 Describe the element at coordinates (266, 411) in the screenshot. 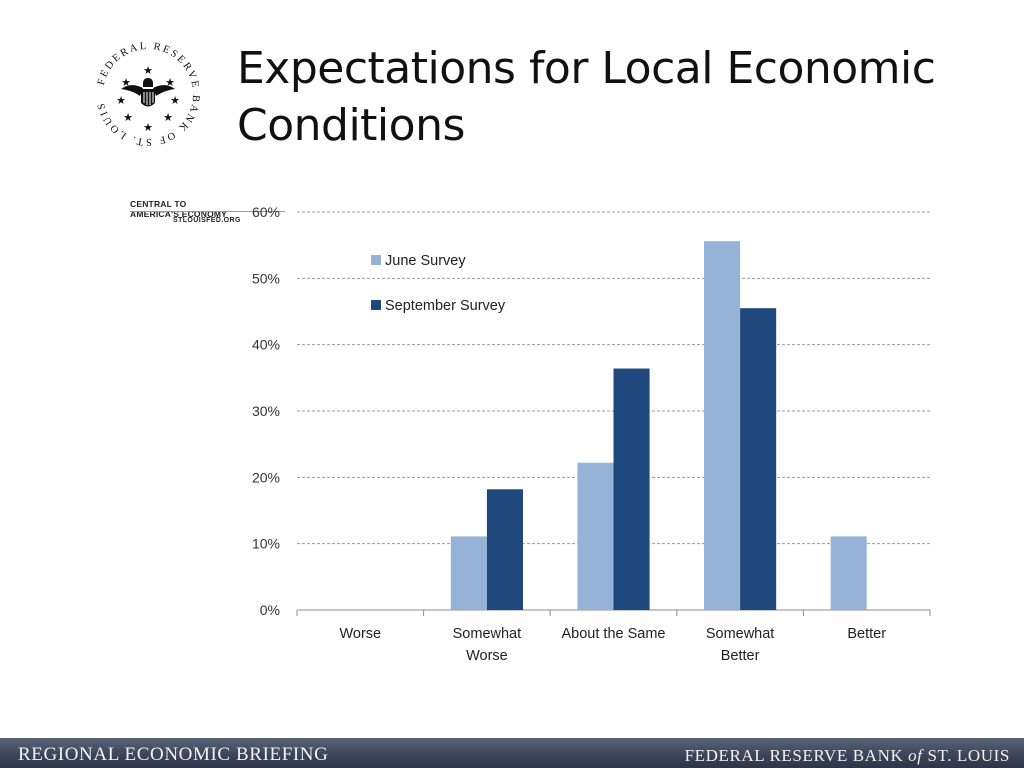

I see `y-tick-label: 30%` at that location.